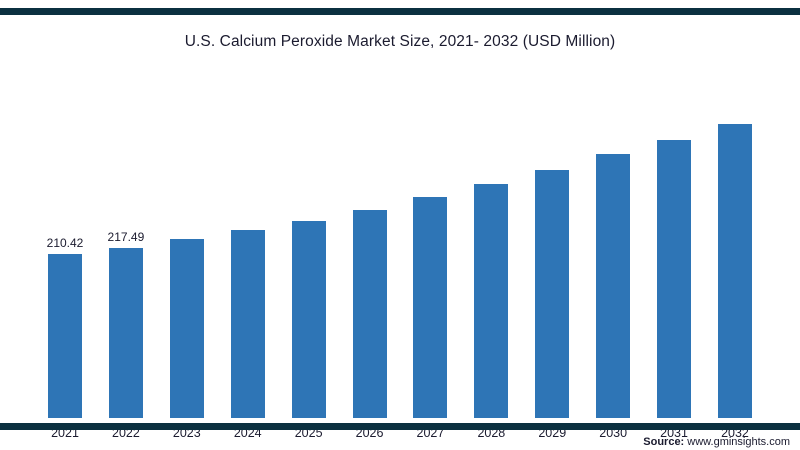  I want to click on bar-column: 2024, so click(248, 255).